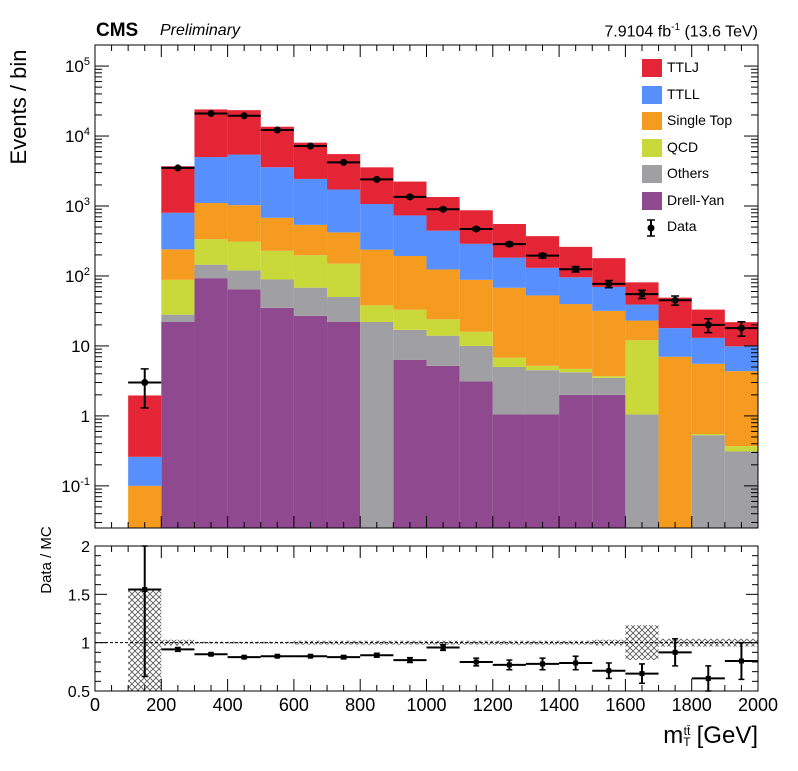 This screenshot has height=771, width=798. I want to click on x-tick-label: 200, so click(161, 705).